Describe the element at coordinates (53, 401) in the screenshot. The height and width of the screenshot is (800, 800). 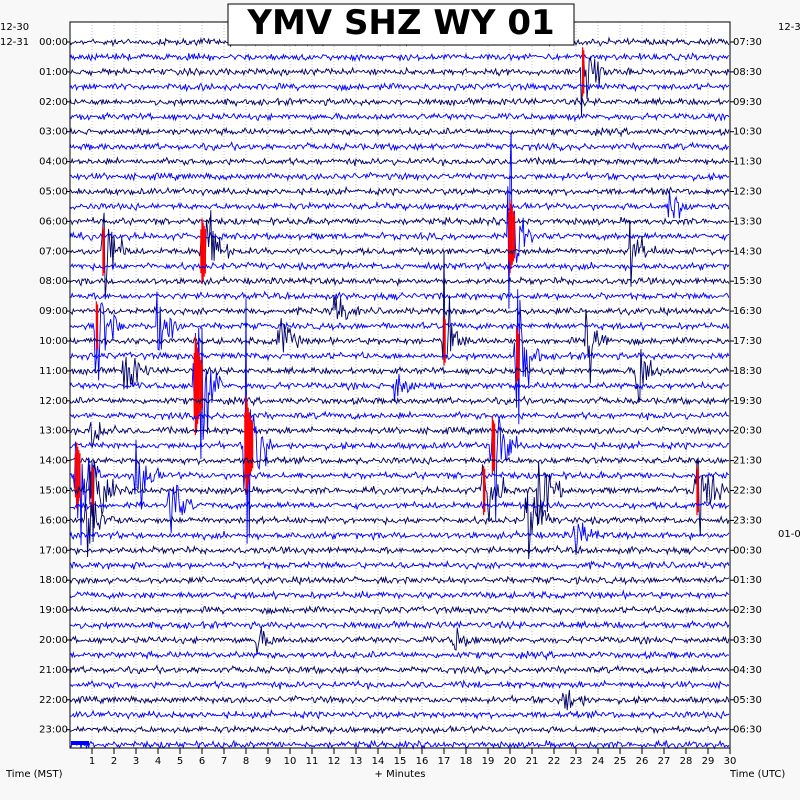
I see `left-hour-label: 12:00` at that location.